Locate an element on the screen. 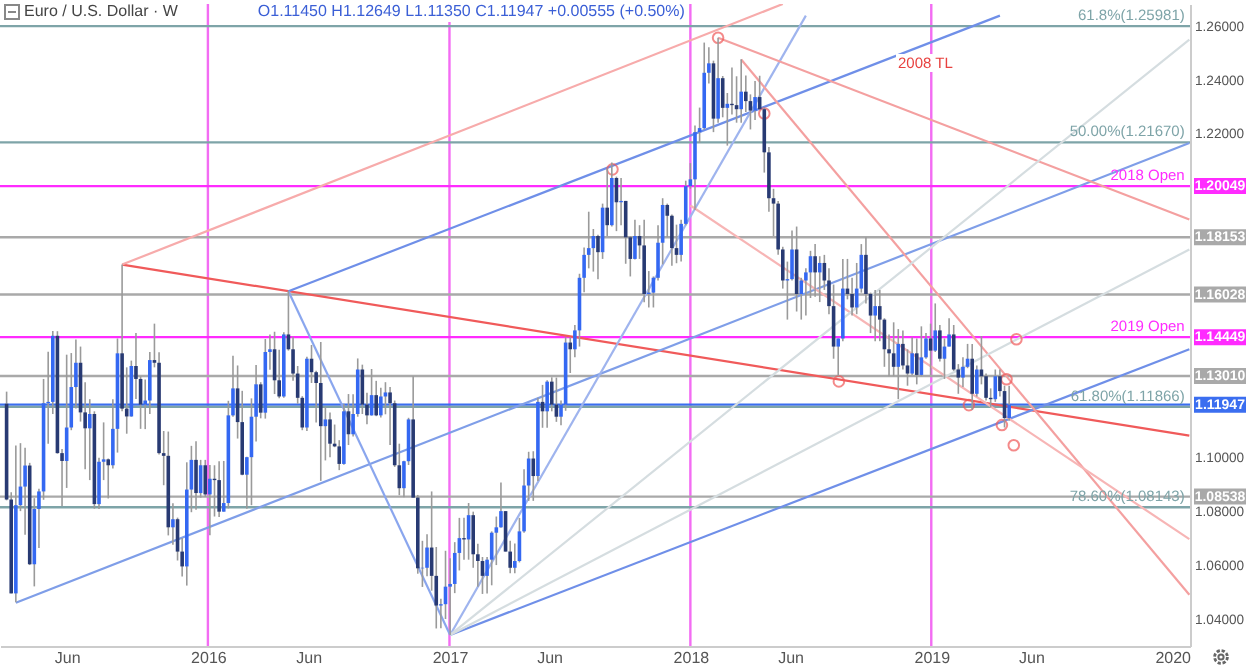  x-tick-label: 2019 is located at coordinates (933, 658).